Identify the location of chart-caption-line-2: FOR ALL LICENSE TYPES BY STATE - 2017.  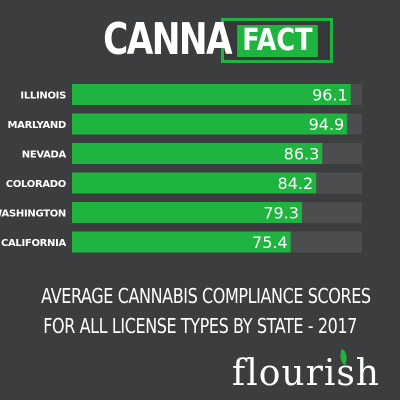
(200, 326).